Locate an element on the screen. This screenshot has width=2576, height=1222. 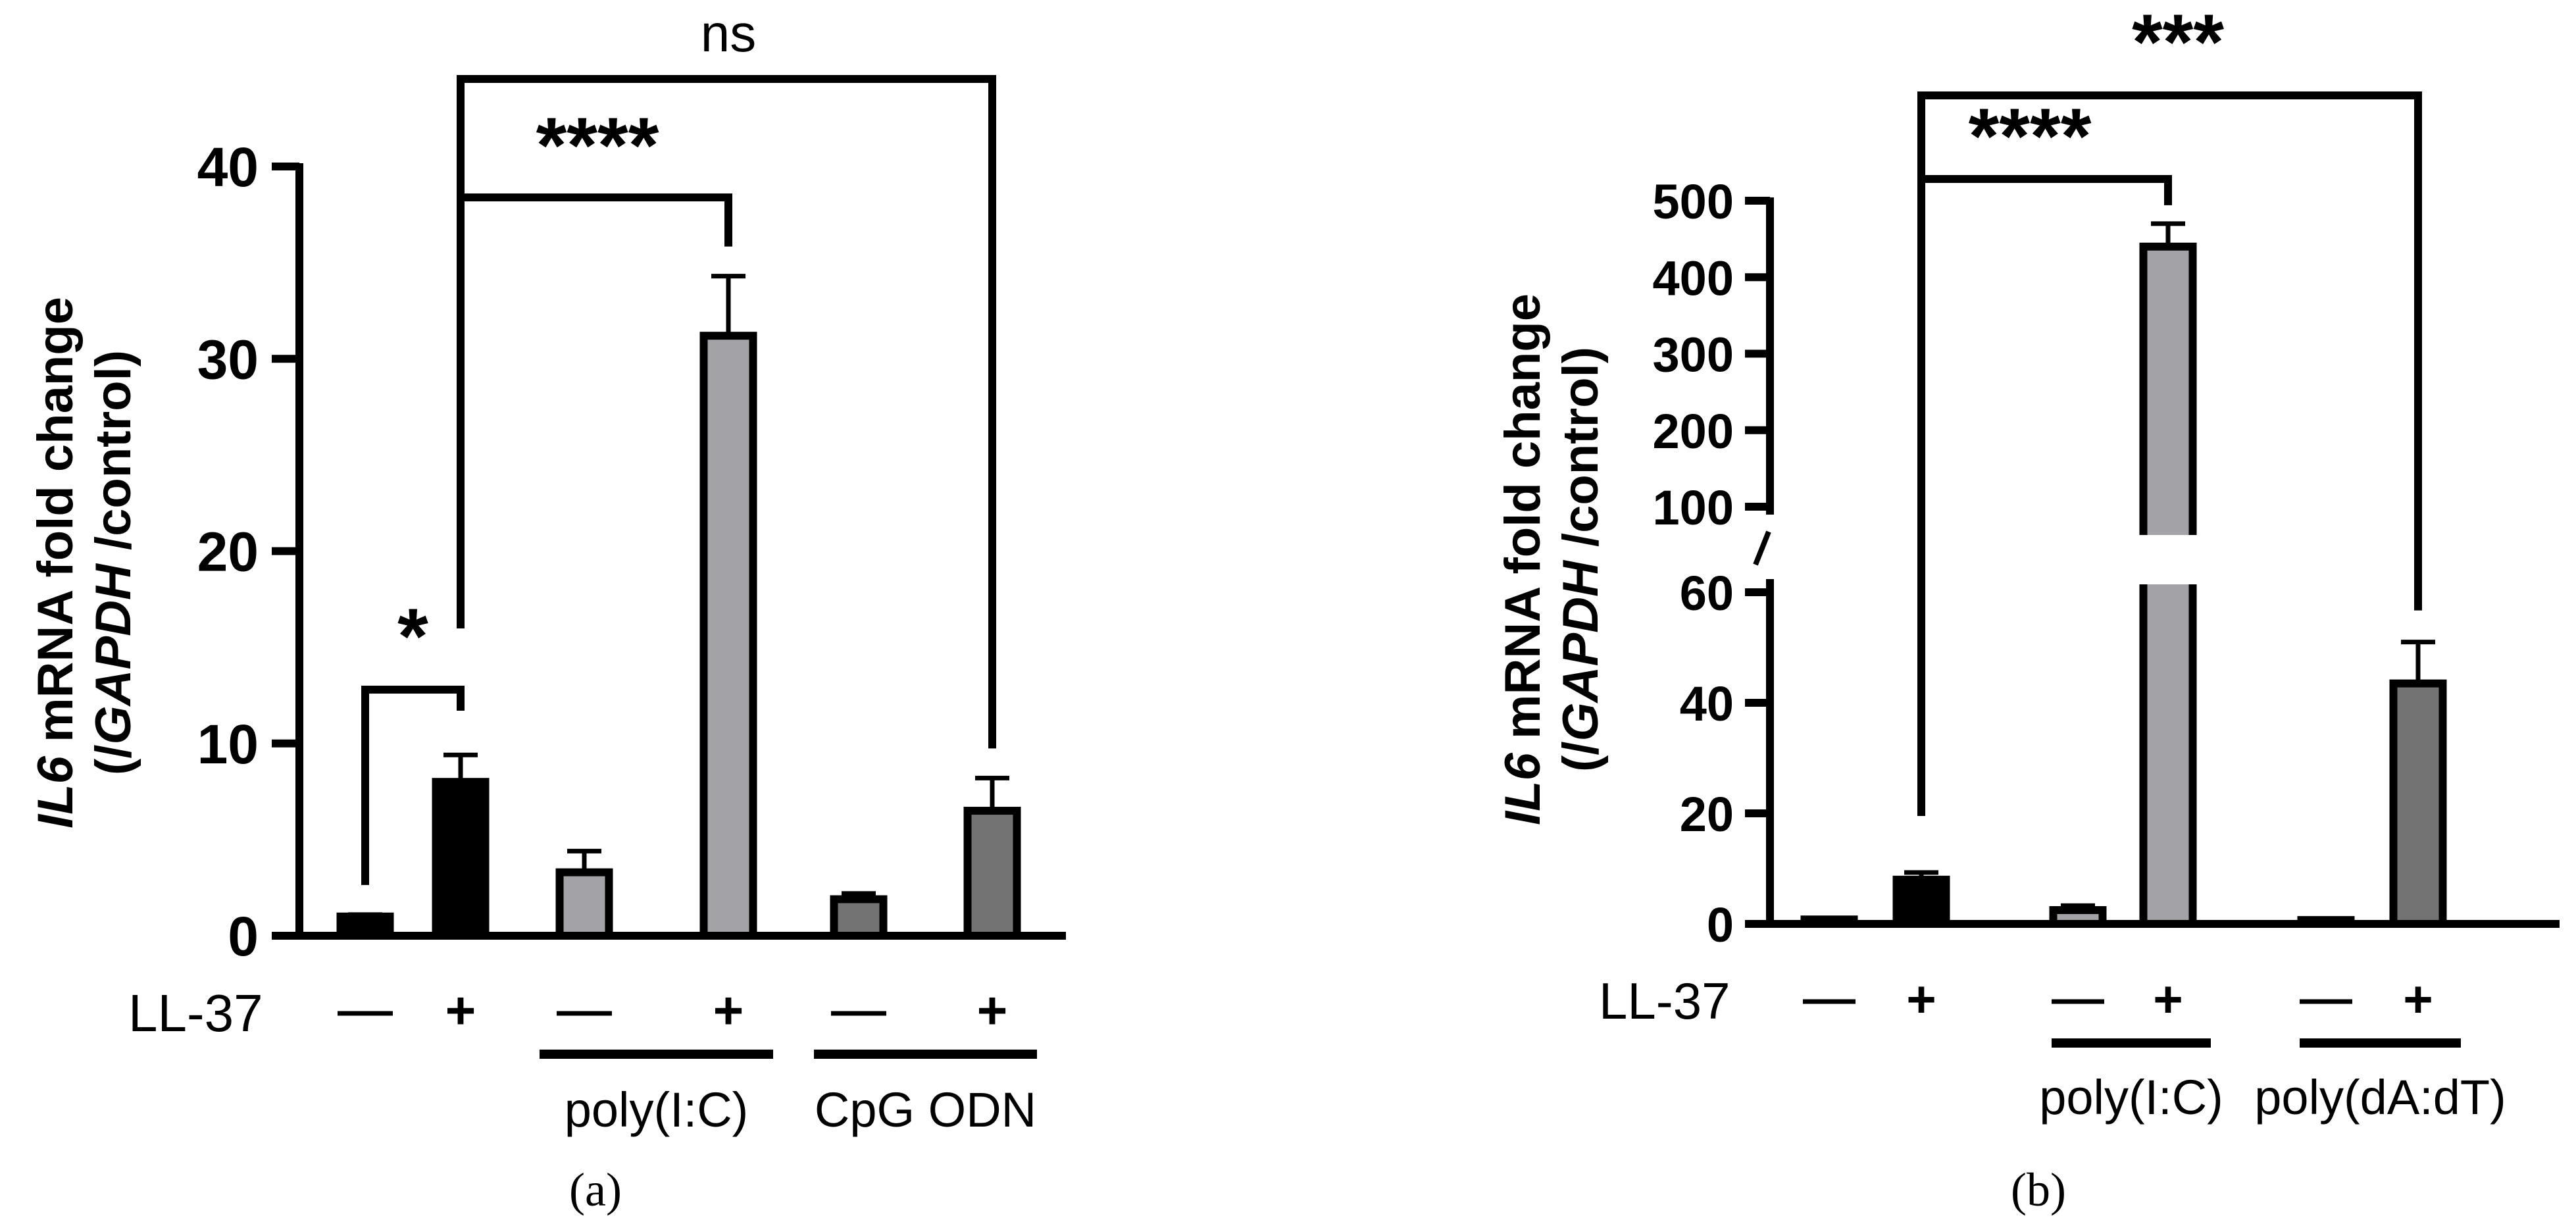
y-tick-label: 200 is located at coordinates (1693, 432).